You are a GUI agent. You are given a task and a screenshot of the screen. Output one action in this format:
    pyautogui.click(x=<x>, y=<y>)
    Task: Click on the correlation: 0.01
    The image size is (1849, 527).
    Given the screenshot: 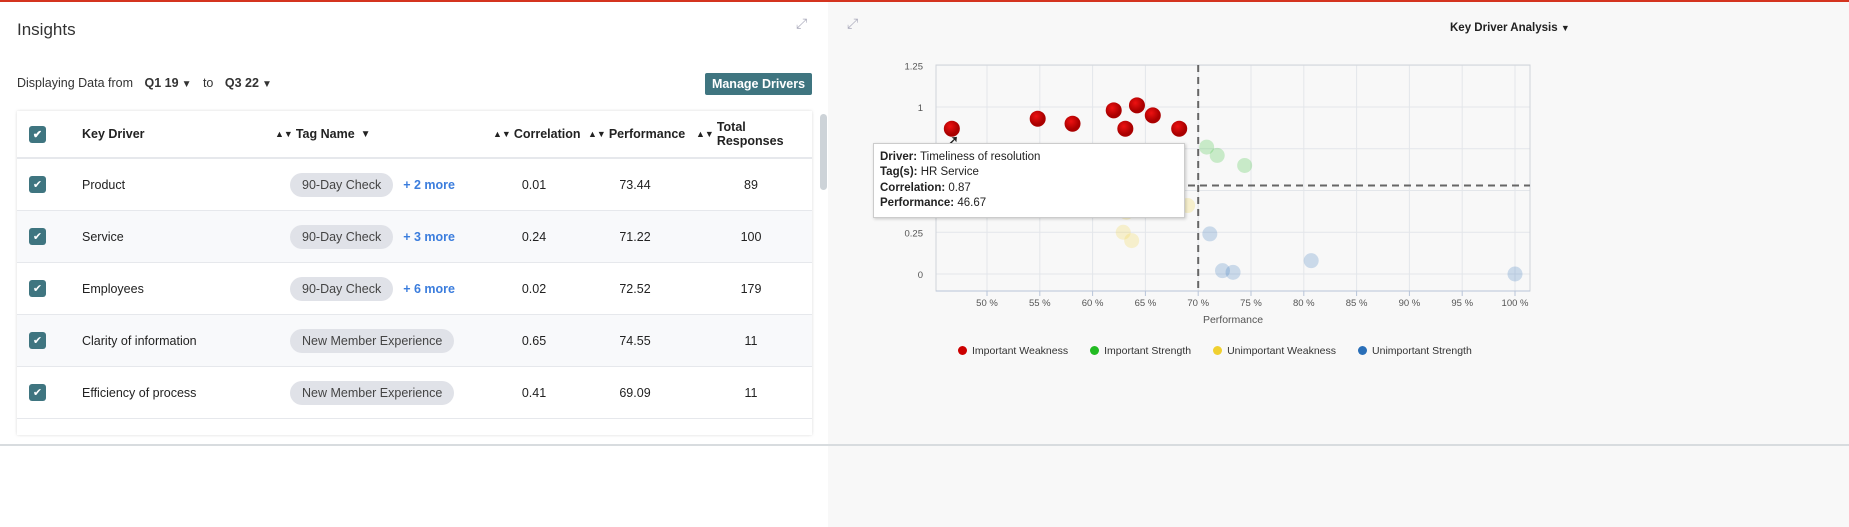 What is the action you would take?
    pyautogui.click(x=534, y=184)
    